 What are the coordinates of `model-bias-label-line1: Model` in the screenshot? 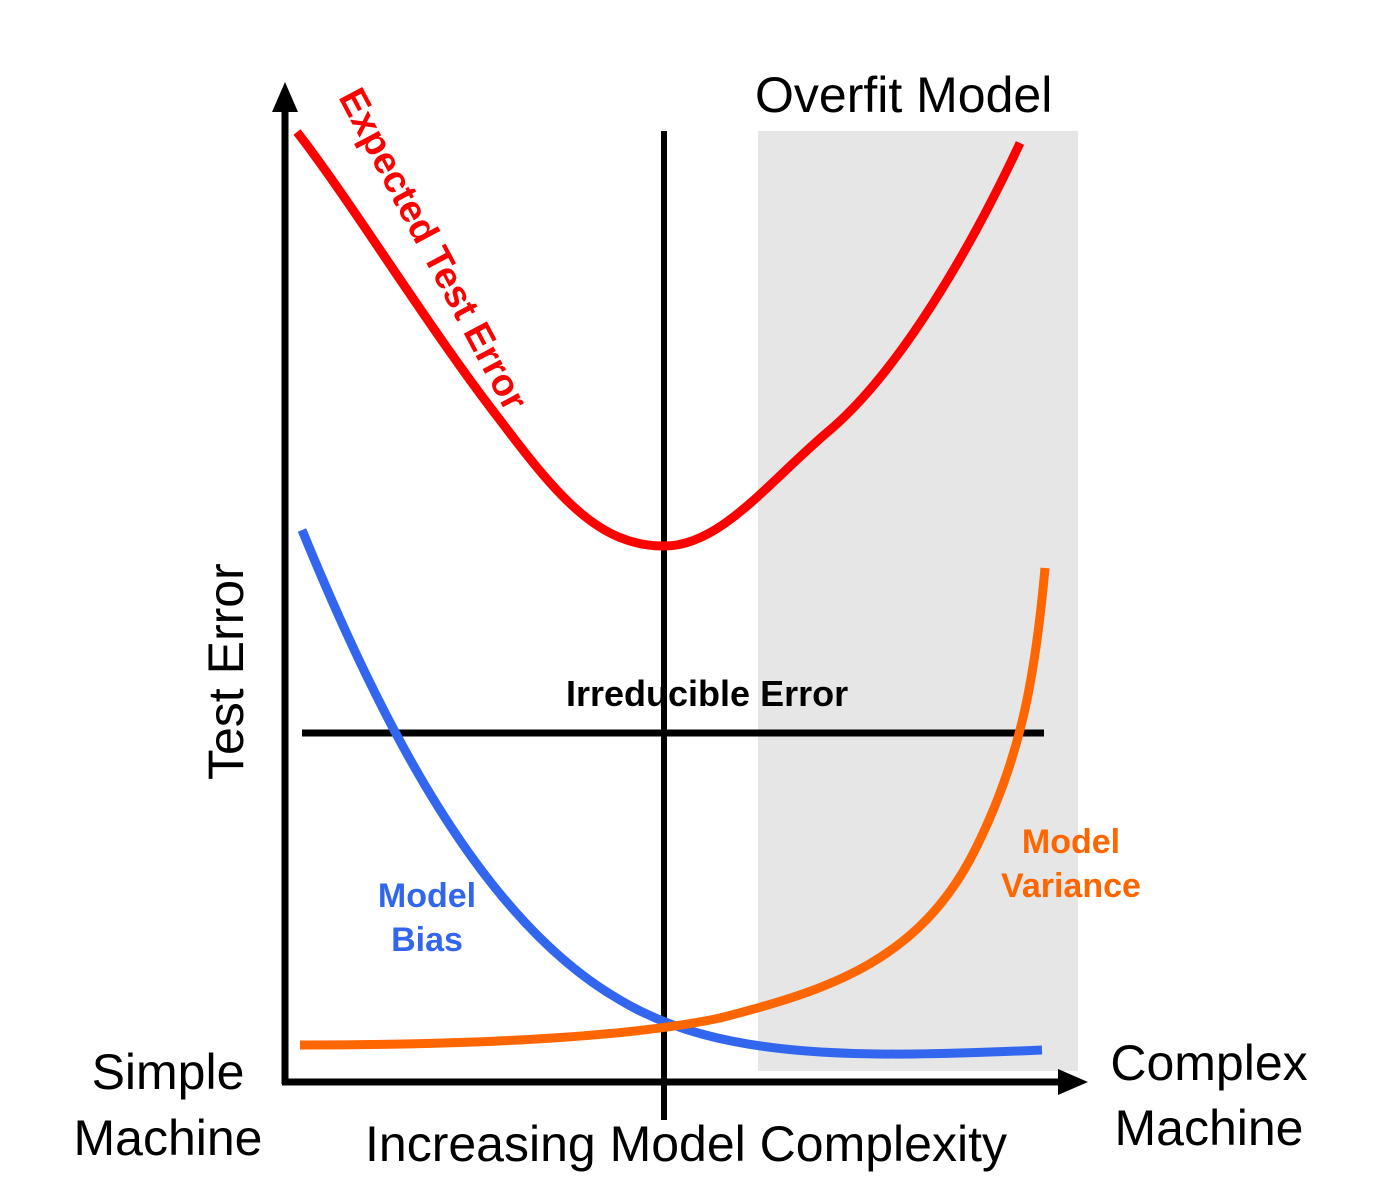 It's located at (427, 896).